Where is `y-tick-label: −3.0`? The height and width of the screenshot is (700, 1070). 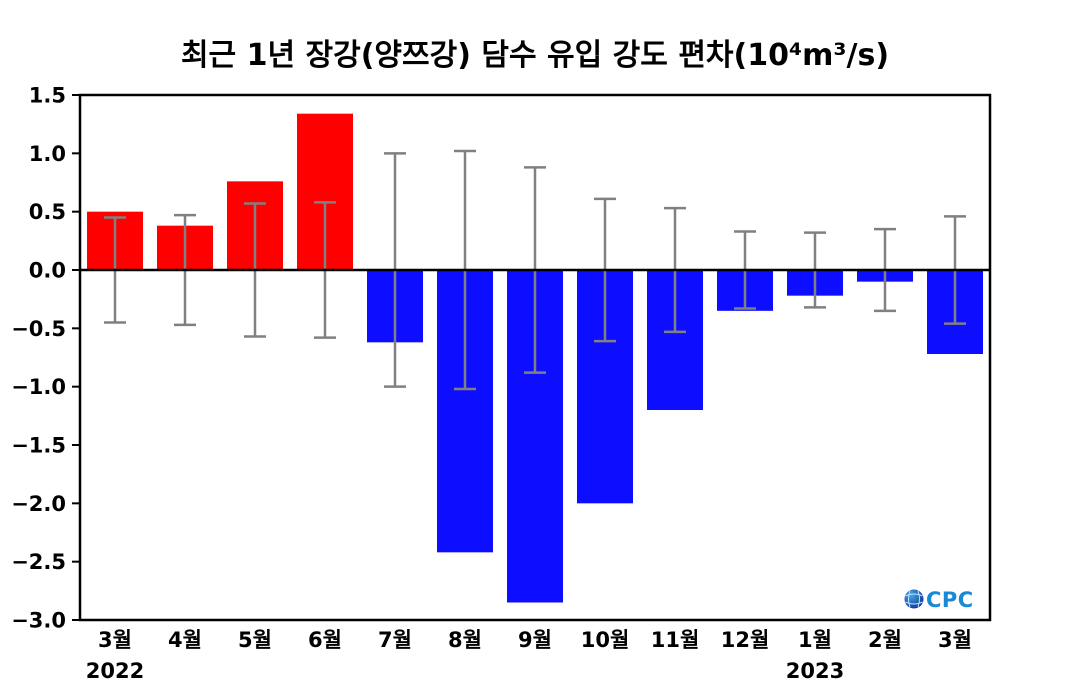 y-tick-label: −3.0 is located at coordinates (38, 621).